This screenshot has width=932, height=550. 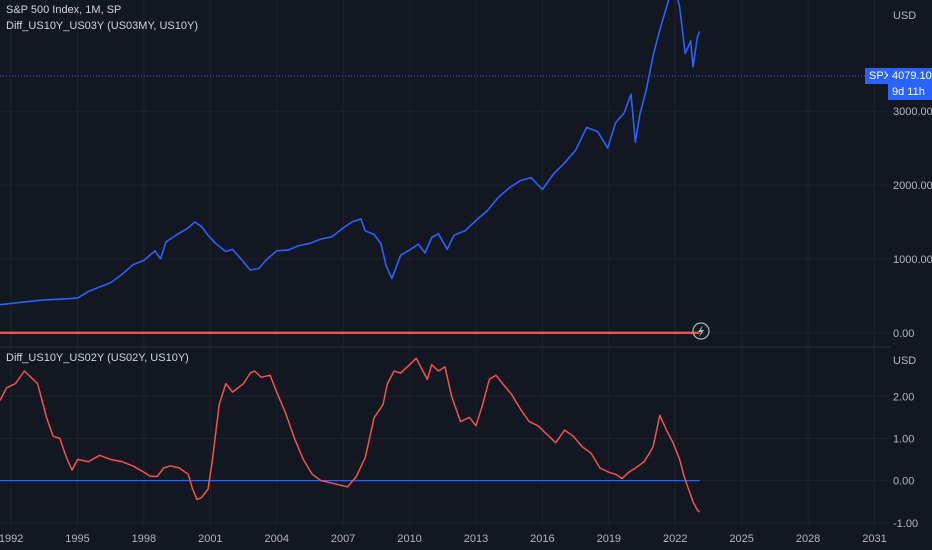 I want to click on axis-unit-bottom: USD, so click(x=904, y=361).